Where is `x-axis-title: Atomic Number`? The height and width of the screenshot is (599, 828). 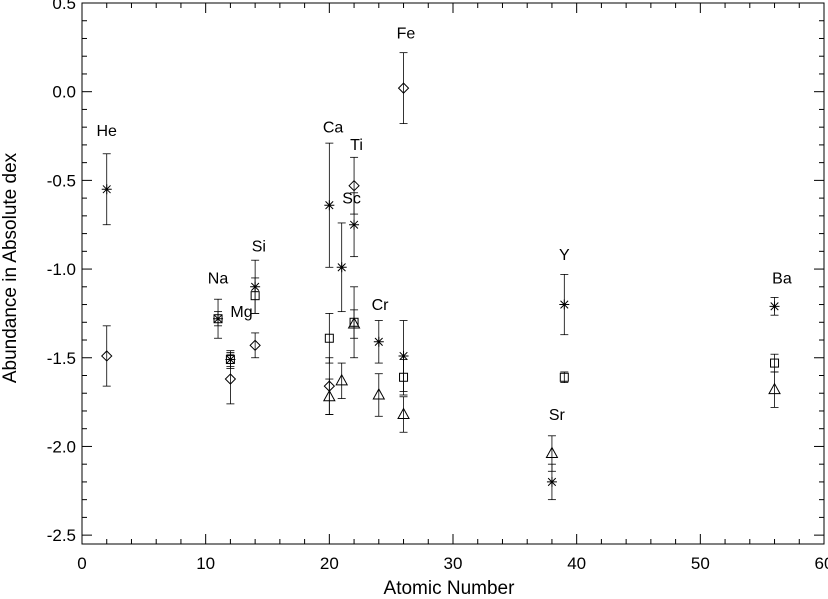 x-axis-title: Atomic Number is located at coordinates (450, 588).